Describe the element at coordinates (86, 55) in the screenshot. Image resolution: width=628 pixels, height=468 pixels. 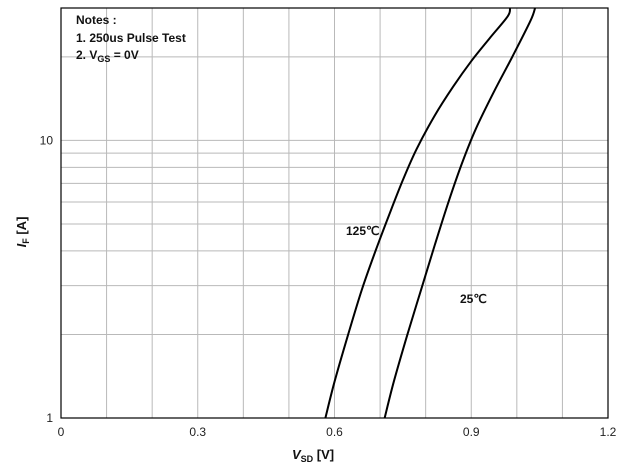
I see `notes-line-2-main: 2. V` at that location.